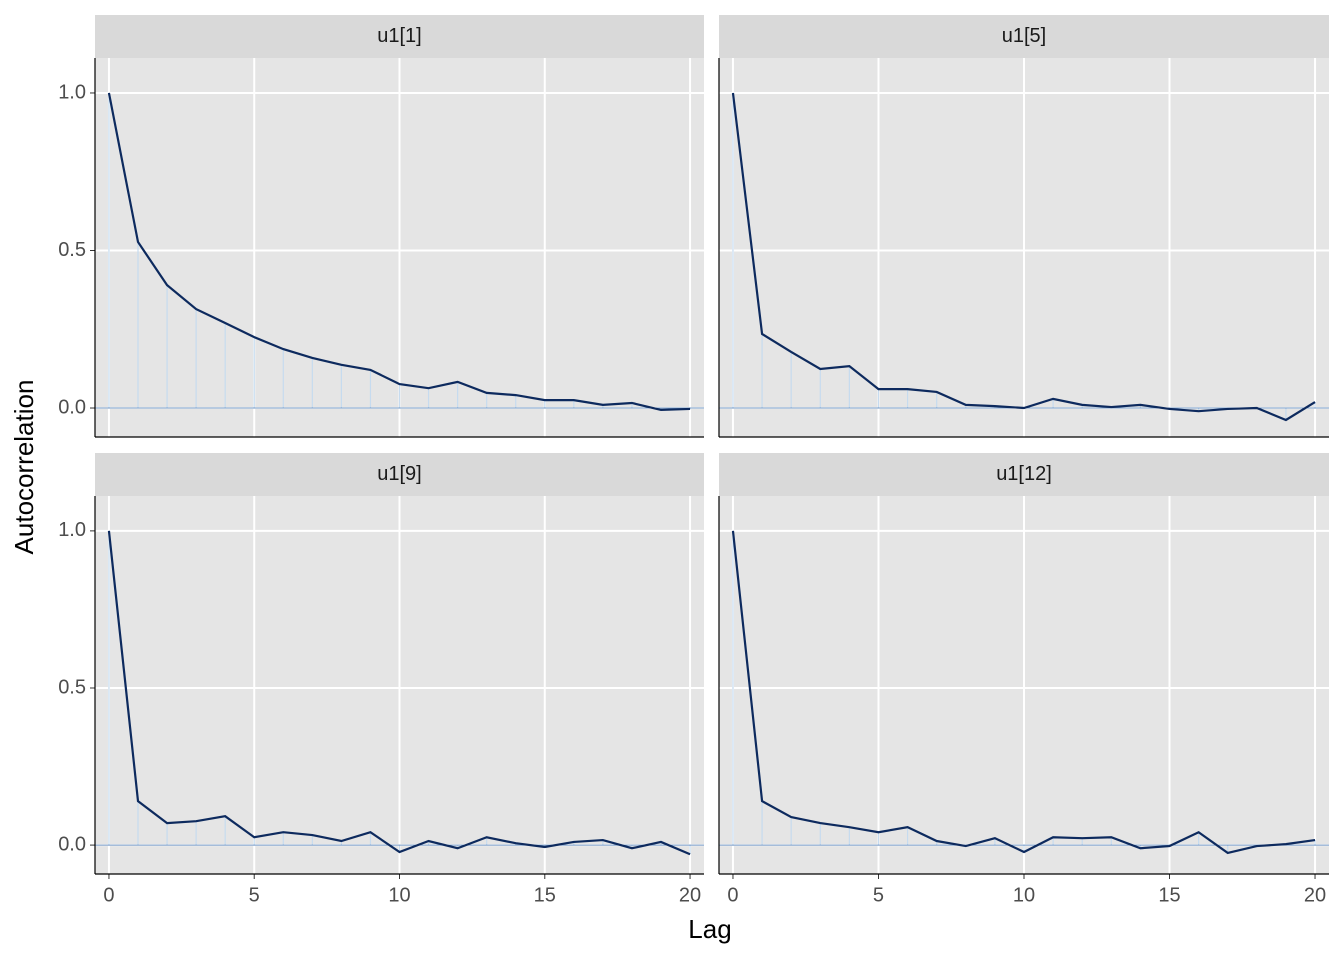 Image resolution: width=1344 pixels, height=960 pixels. Describe the element at coordinates (24, 467) in the screenshot. I see `y-axis-title: Autocorrelation` at that location.